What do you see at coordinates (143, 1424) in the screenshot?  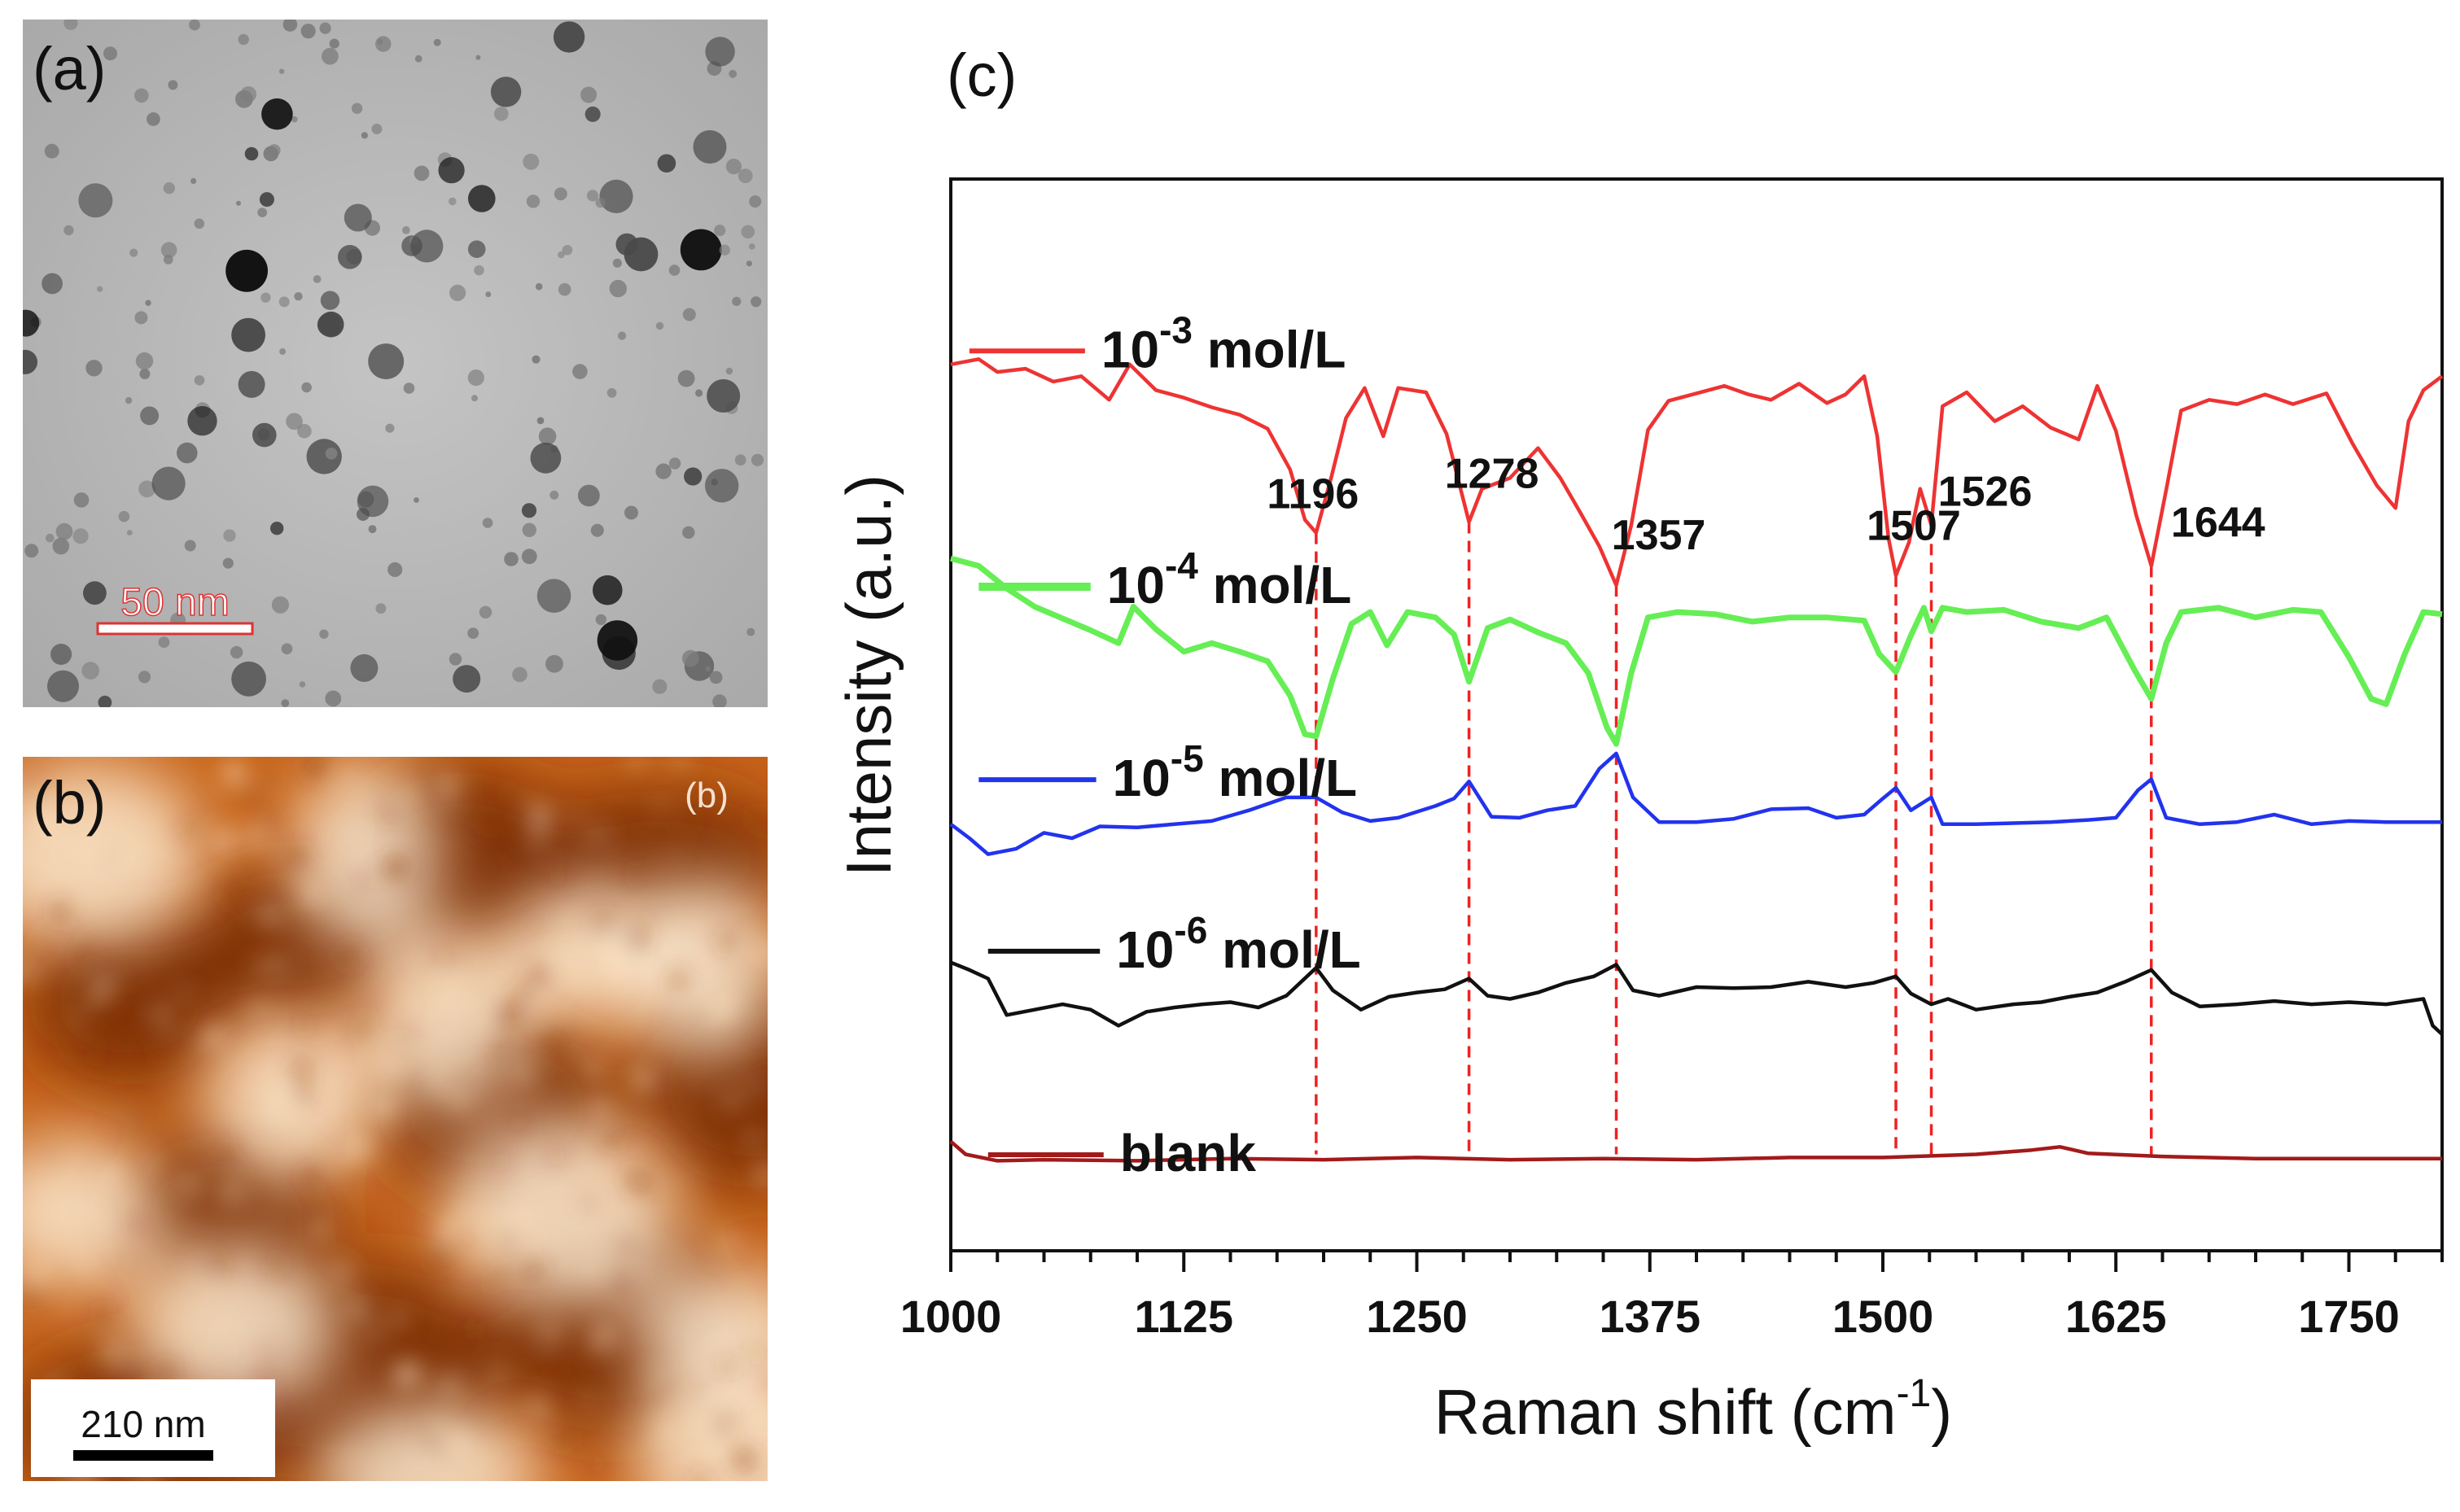 I see `afm-scale-bar-label: 210 nm` at bounding box center [143, 1424].